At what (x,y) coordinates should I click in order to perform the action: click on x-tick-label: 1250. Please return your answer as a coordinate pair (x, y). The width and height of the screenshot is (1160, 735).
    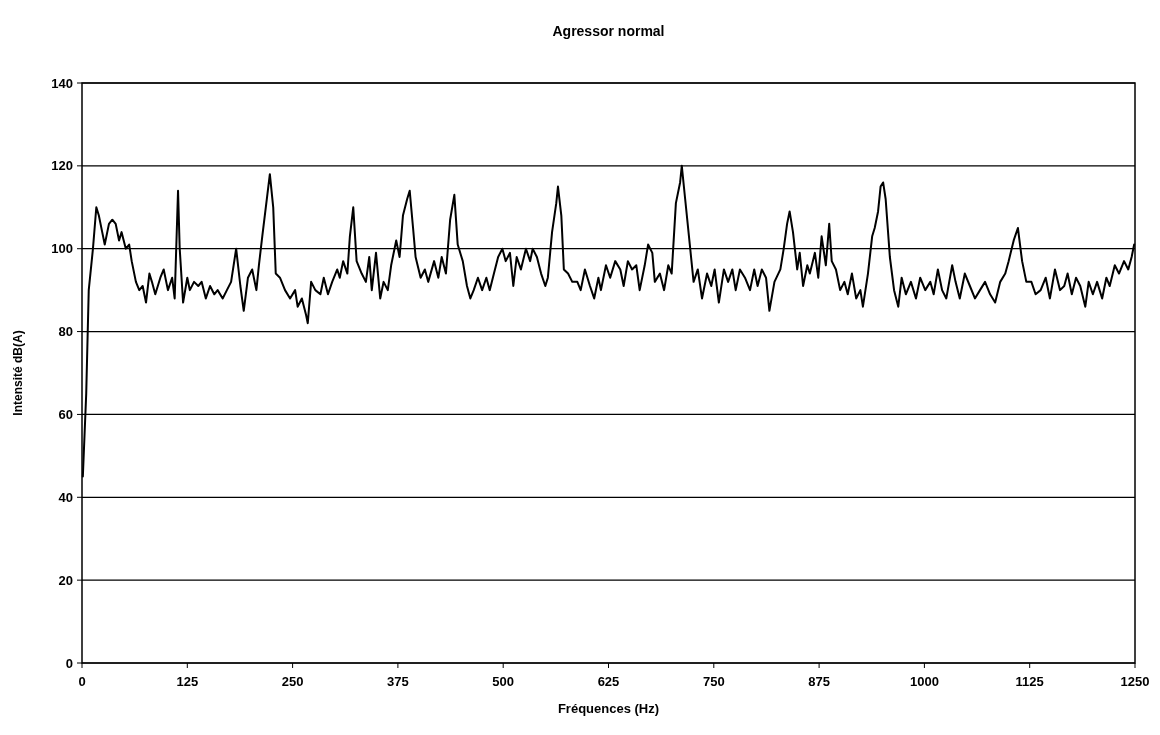
    Looking at the image, I should click on (1135, 681).